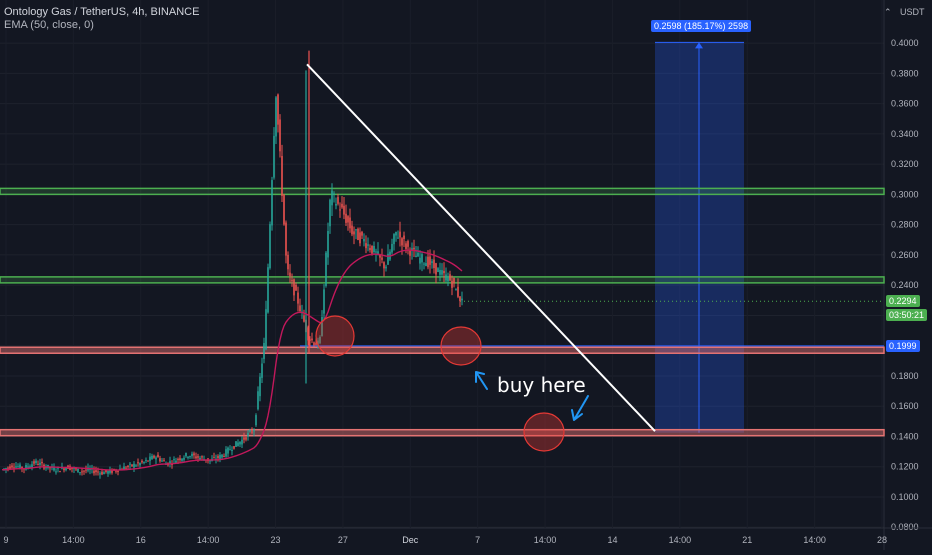 The height and width of the screenshot is (555, 932). What do you see at coordinates (903, 301) in the screenshot?
I see `last-price-tag: 0.2294` at bounding box center [903, 301].